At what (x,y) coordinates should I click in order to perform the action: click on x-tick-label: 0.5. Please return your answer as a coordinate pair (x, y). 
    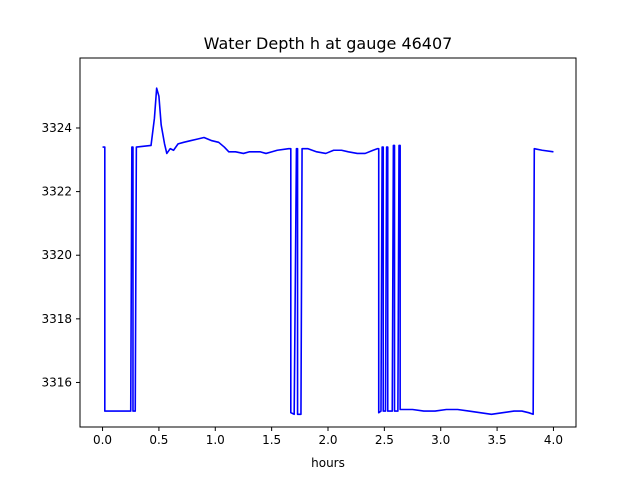
    Looking at the image, I should click on (158, 440).